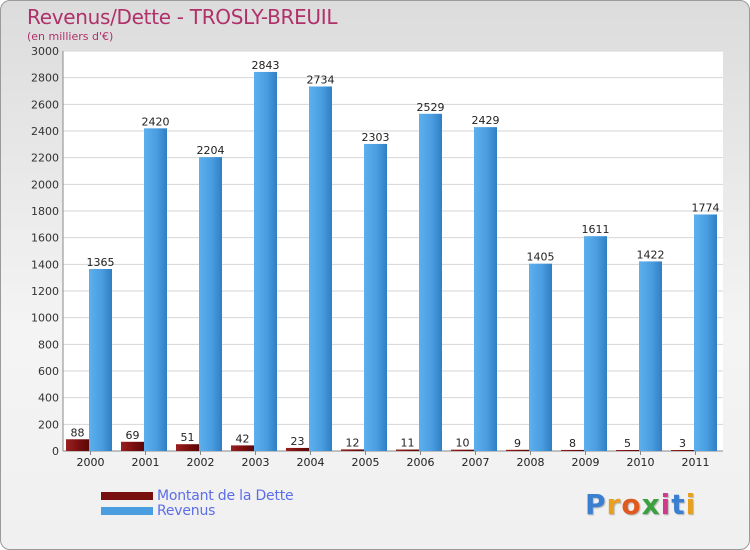 The image size is (750, 550). Describe the element at coordinates (682, 443) in the screenshot. I see `data-label-dette: 3` at that location.